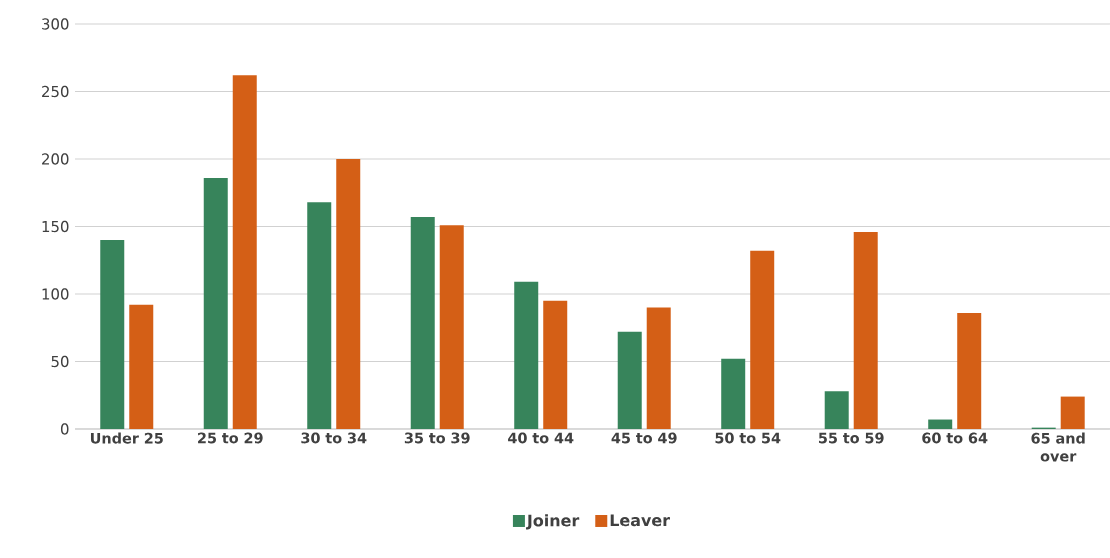 Image resolution: width=1110 pixels, height=558 pixels. What do you see at coordinates (748, 438) in the screenshot?
I see `x-tick-label: 50 to 54` at bounding box center [748, 438].